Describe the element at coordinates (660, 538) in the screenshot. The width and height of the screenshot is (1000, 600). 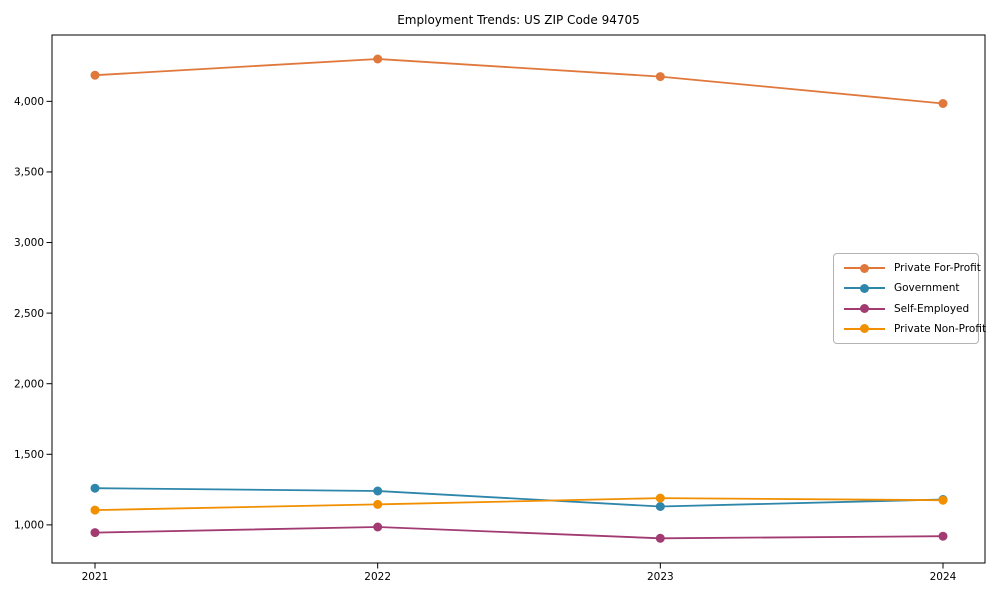
I see `data-point-self-employed-2023` at that location.